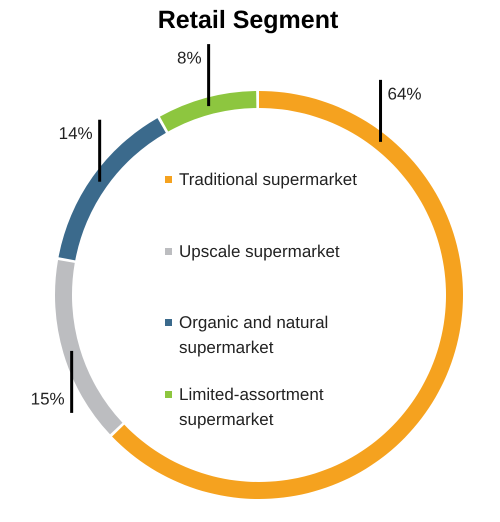 This screenshot has height=522, width=500. What do you see at coordinates (75, 134) in the screenshot?
I see `data-label: 14%` at bounding box center [75, 134].